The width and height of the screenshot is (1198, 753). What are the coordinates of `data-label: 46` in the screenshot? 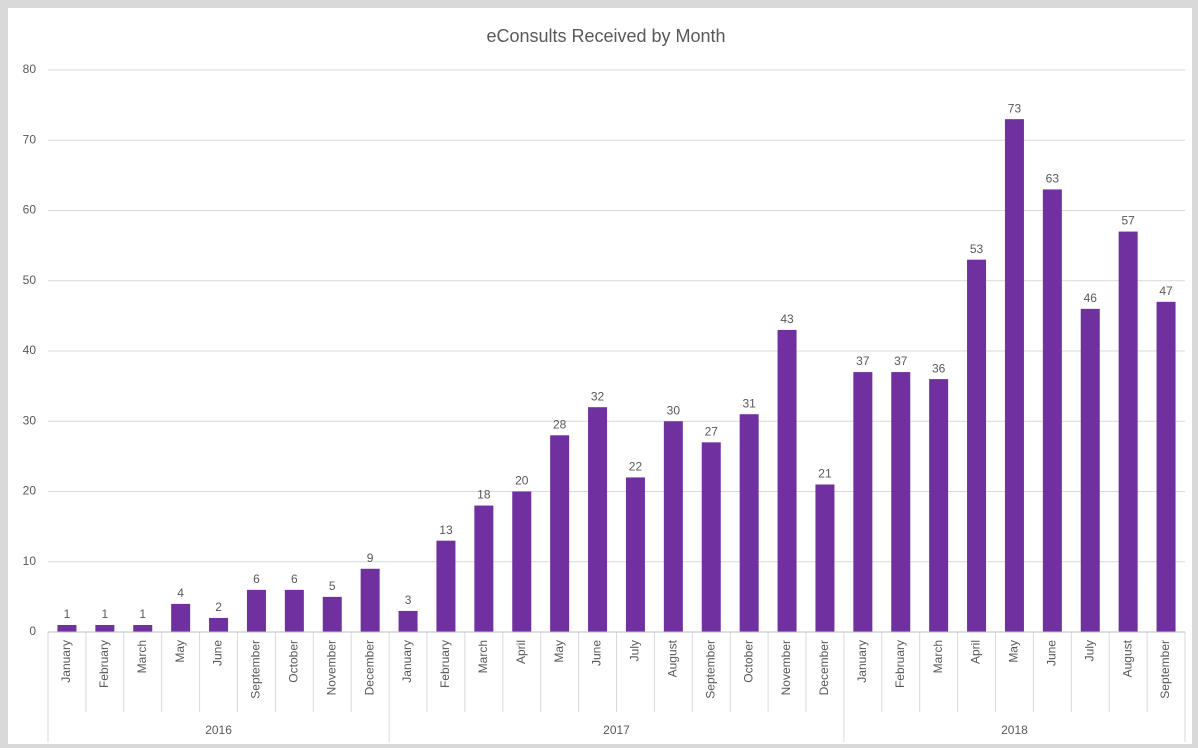 It's located at (1091, 298).